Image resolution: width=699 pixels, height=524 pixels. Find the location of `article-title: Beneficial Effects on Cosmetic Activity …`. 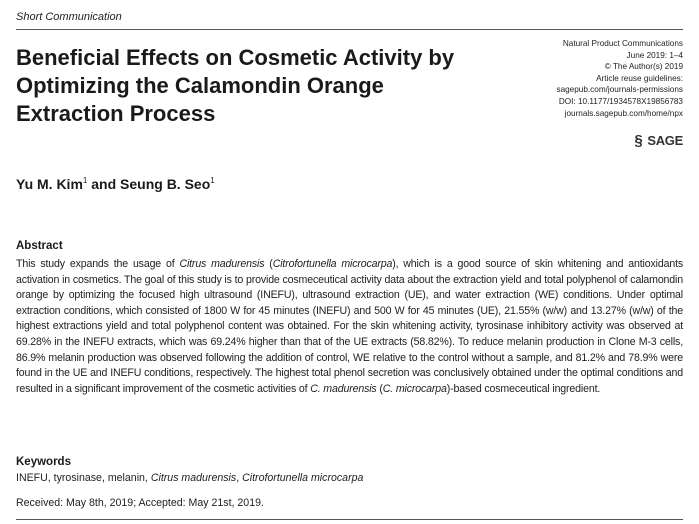

article-title: Beneficial Effects on Cosmetic Activity … is located at coordinates (235, 85).